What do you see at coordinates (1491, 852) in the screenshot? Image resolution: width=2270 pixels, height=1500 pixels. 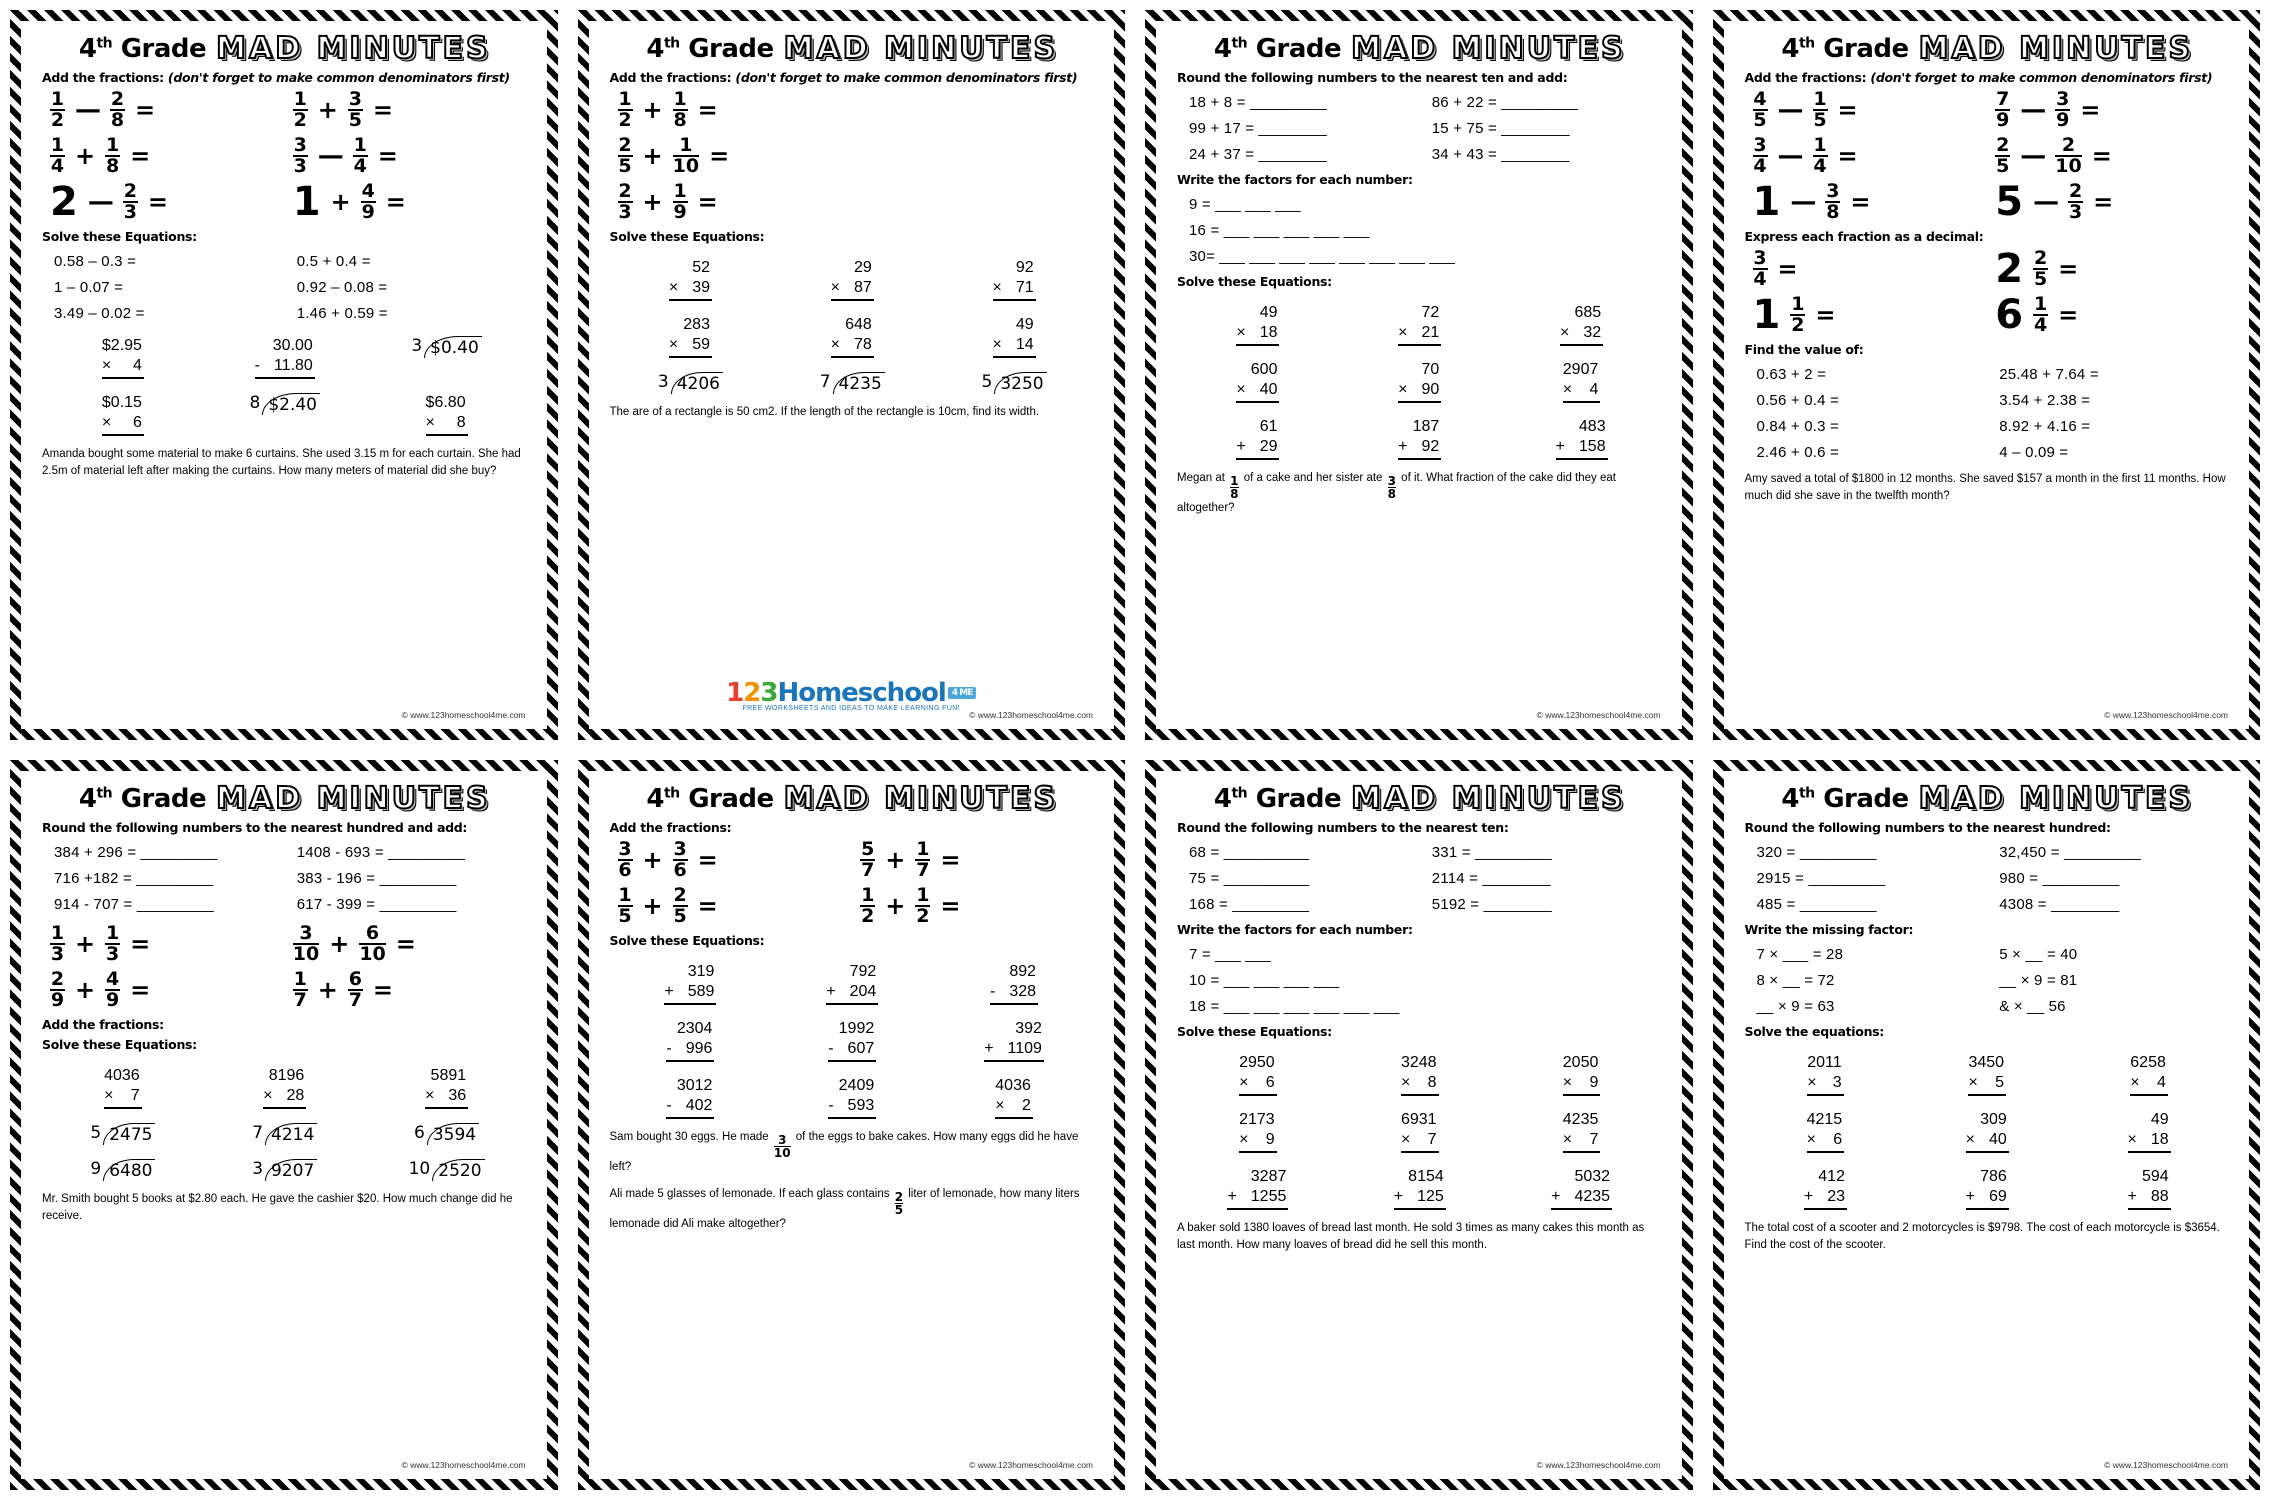 I see `equation: 331 = _________` at bounding box center [1491, 852].